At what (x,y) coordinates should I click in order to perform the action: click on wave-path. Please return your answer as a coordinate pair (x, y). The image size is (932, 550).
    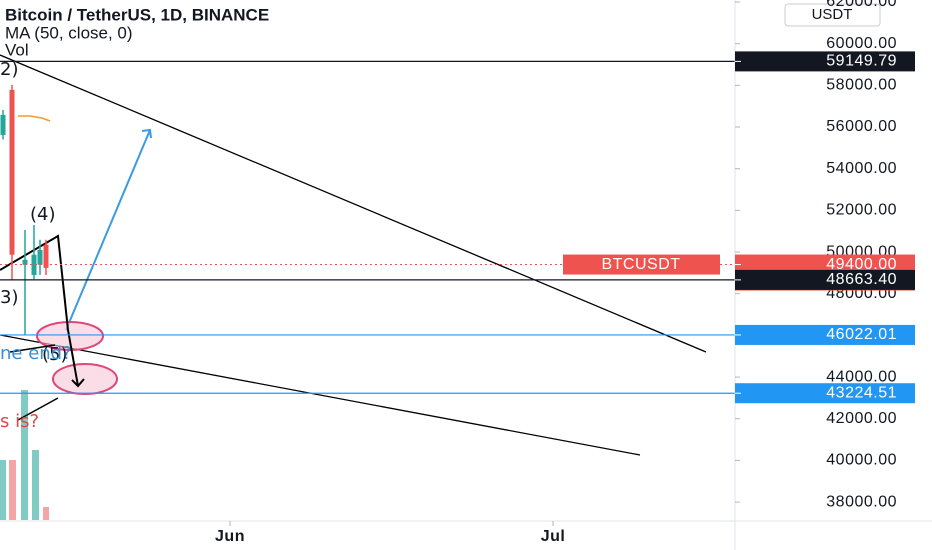
    Looking at the image, I should click on (39, 310).